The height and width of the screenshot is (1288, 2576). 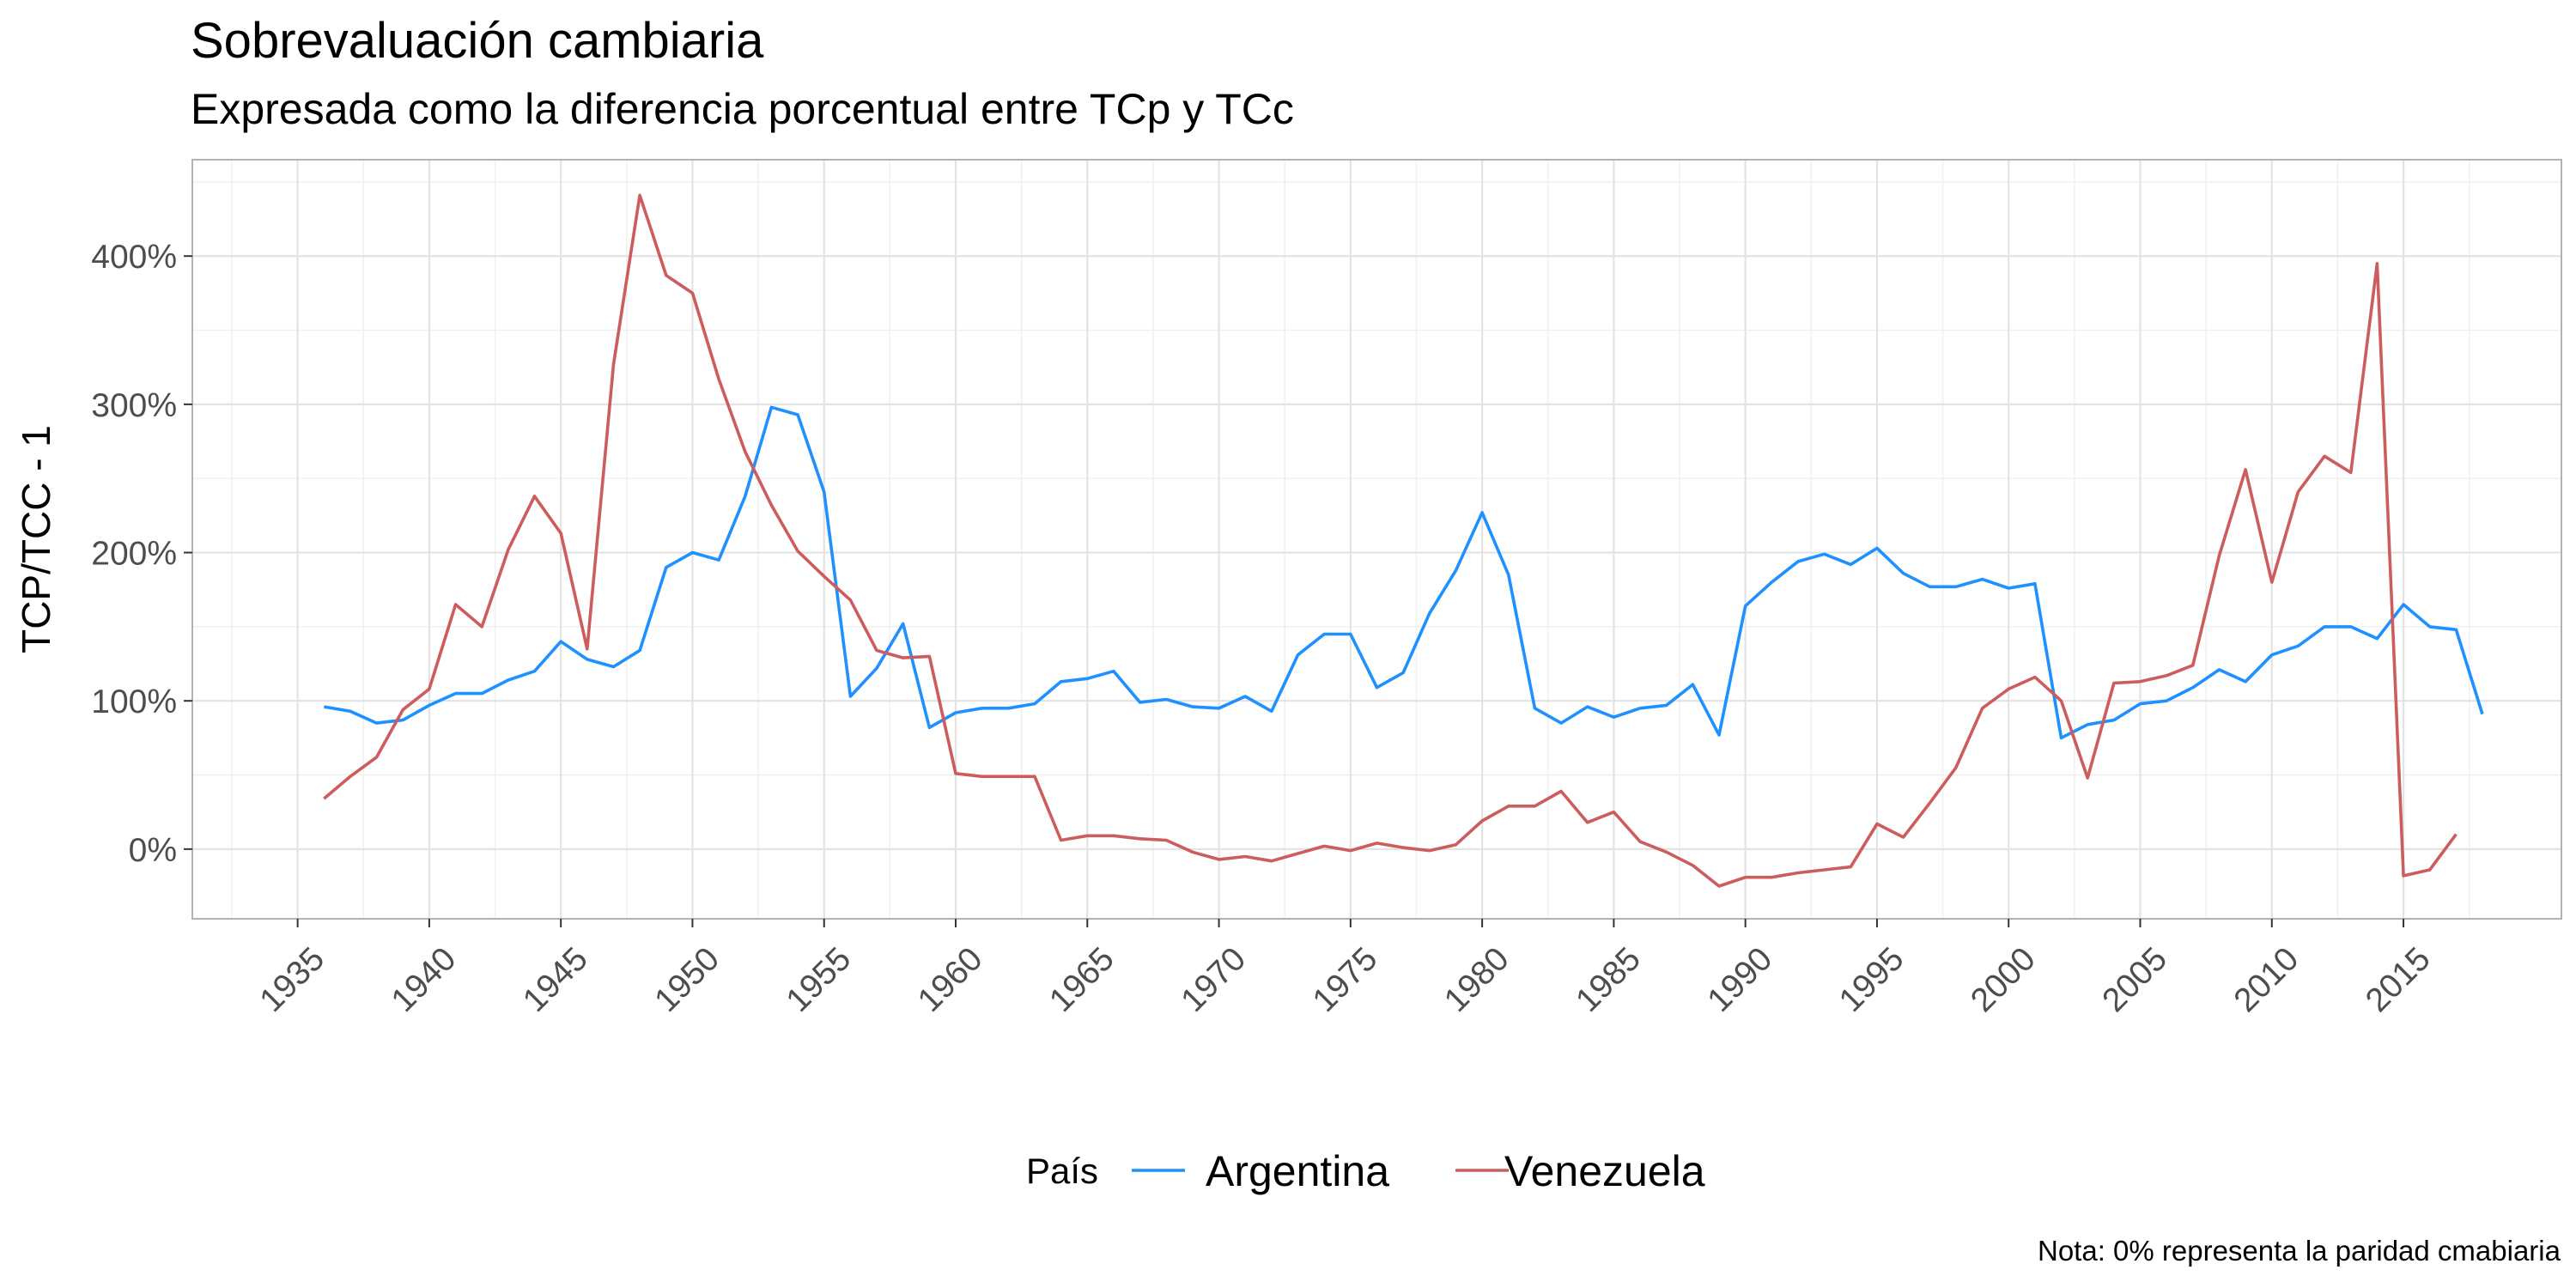 What do you see at coordinates (134, 258) in the screenshot?
I see `y-tick-label: 400%` at bounding box center [134, 258].